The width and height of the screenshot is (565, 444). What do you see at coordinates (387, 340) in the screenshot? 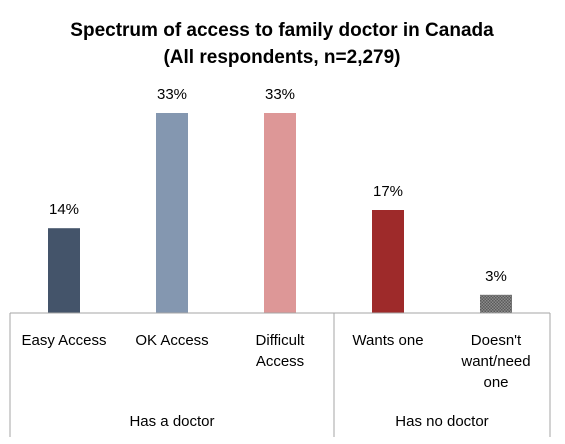
I see `category-label-3: Wants one` at bounding box center [387, 340].